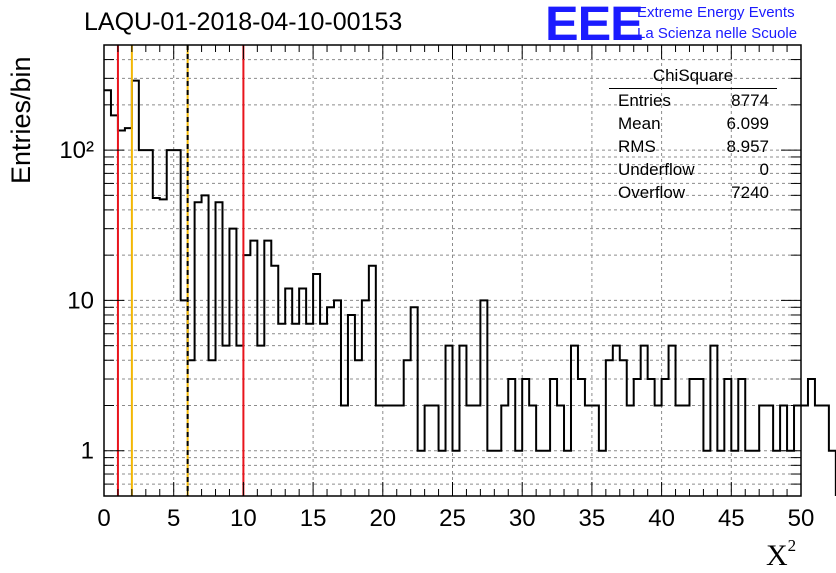 The width and height of the screenshot is (836, 573). What do you see at coordinates (637, 146) in the screenshot?
I see `stats-label: RMS` at bounding box center [637, 146].